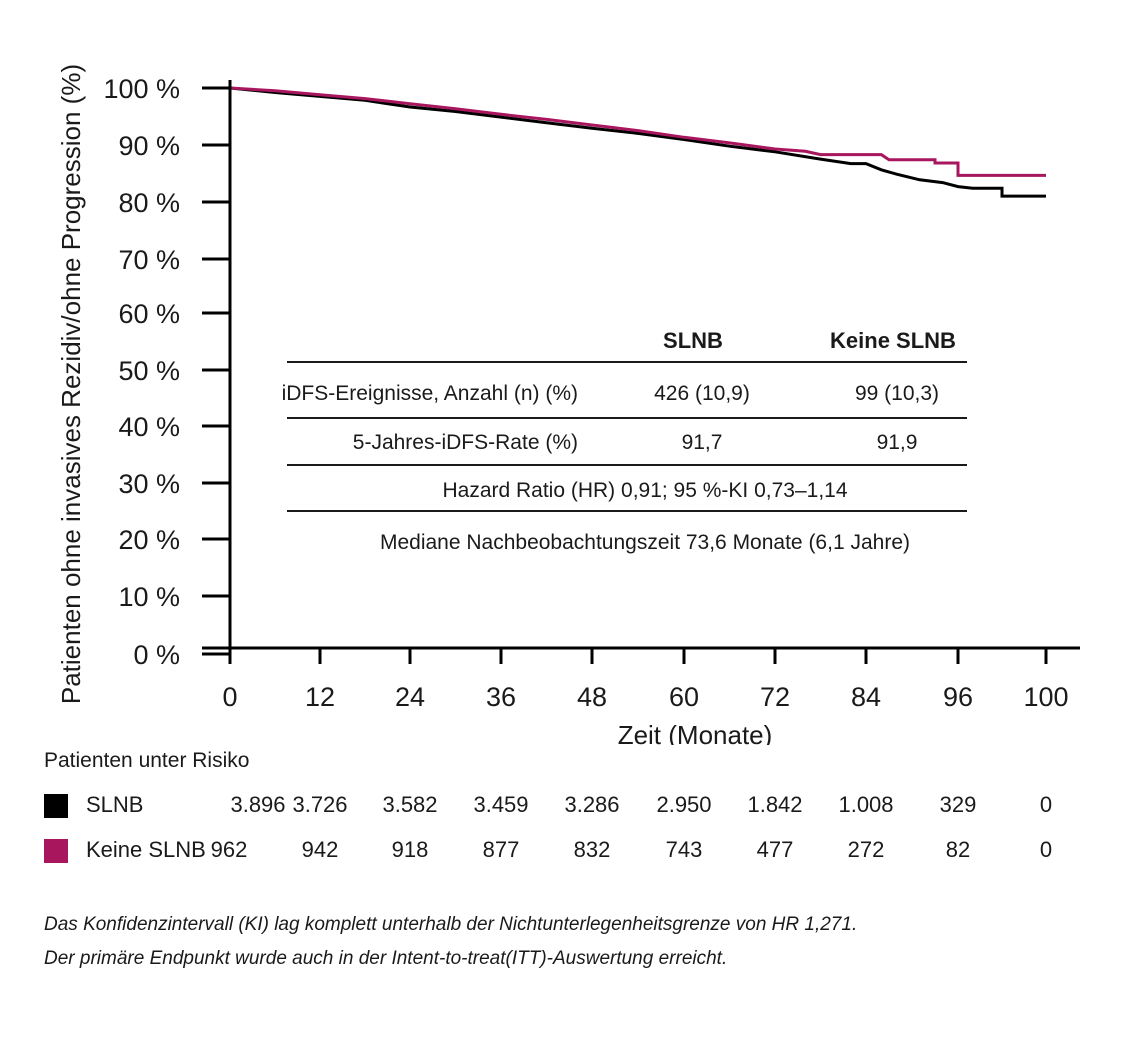  Describe the element at coordinates (645, 680) in the screenshot. I see `x-axis-ticks: 0 12 24 36 48 60 72 84 96 100` at that location.